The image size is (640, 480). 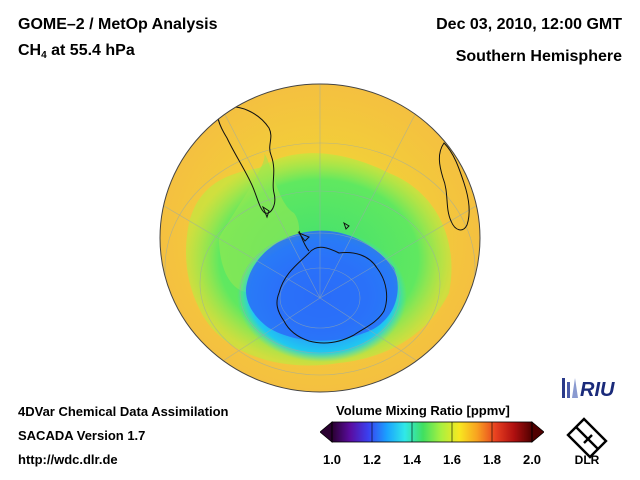 I want to click on colorbar-gradient, so click(x=432, y=432).